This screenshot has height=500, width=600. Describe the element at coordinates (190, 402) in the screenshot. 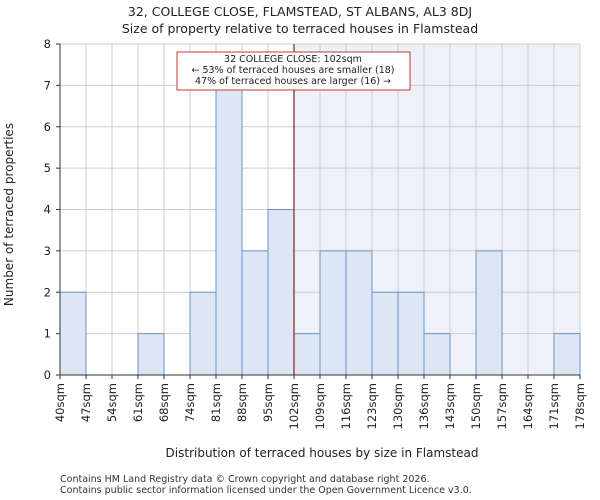

I see `x-tick-label: 74sqm` at that location.